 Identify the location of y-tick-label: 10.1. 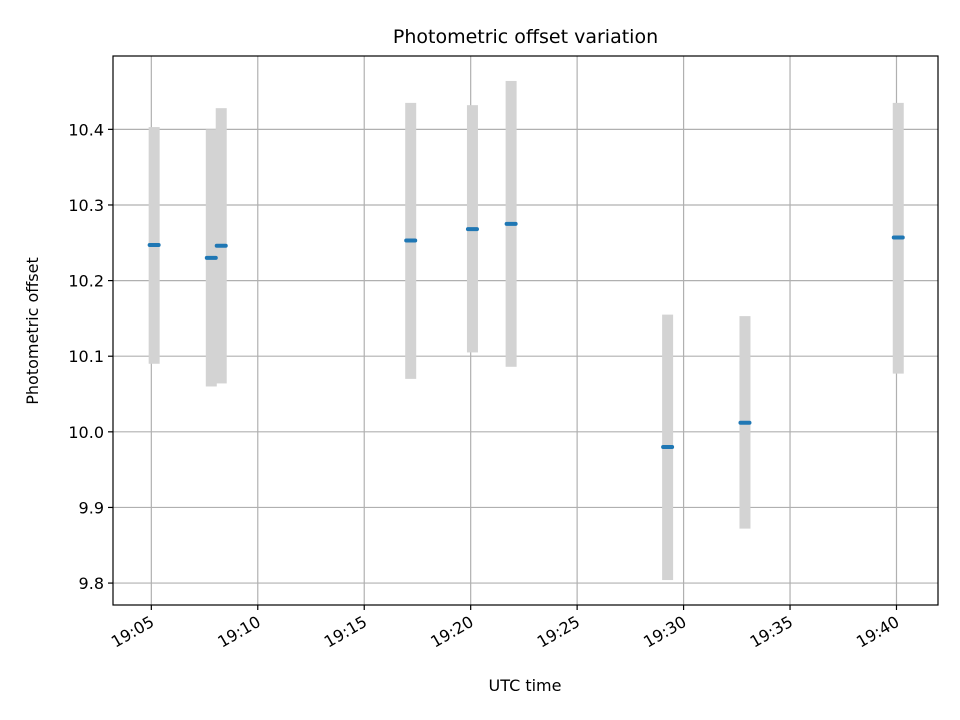
(86, 356).